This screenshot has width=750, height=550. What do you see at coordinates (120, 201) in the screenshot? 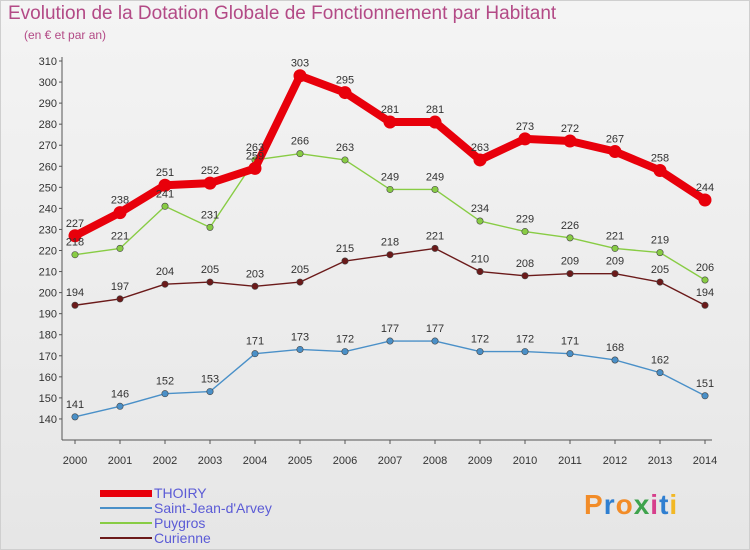
I see `data-label-thoiry: 238` at bounding box center [120, 201].